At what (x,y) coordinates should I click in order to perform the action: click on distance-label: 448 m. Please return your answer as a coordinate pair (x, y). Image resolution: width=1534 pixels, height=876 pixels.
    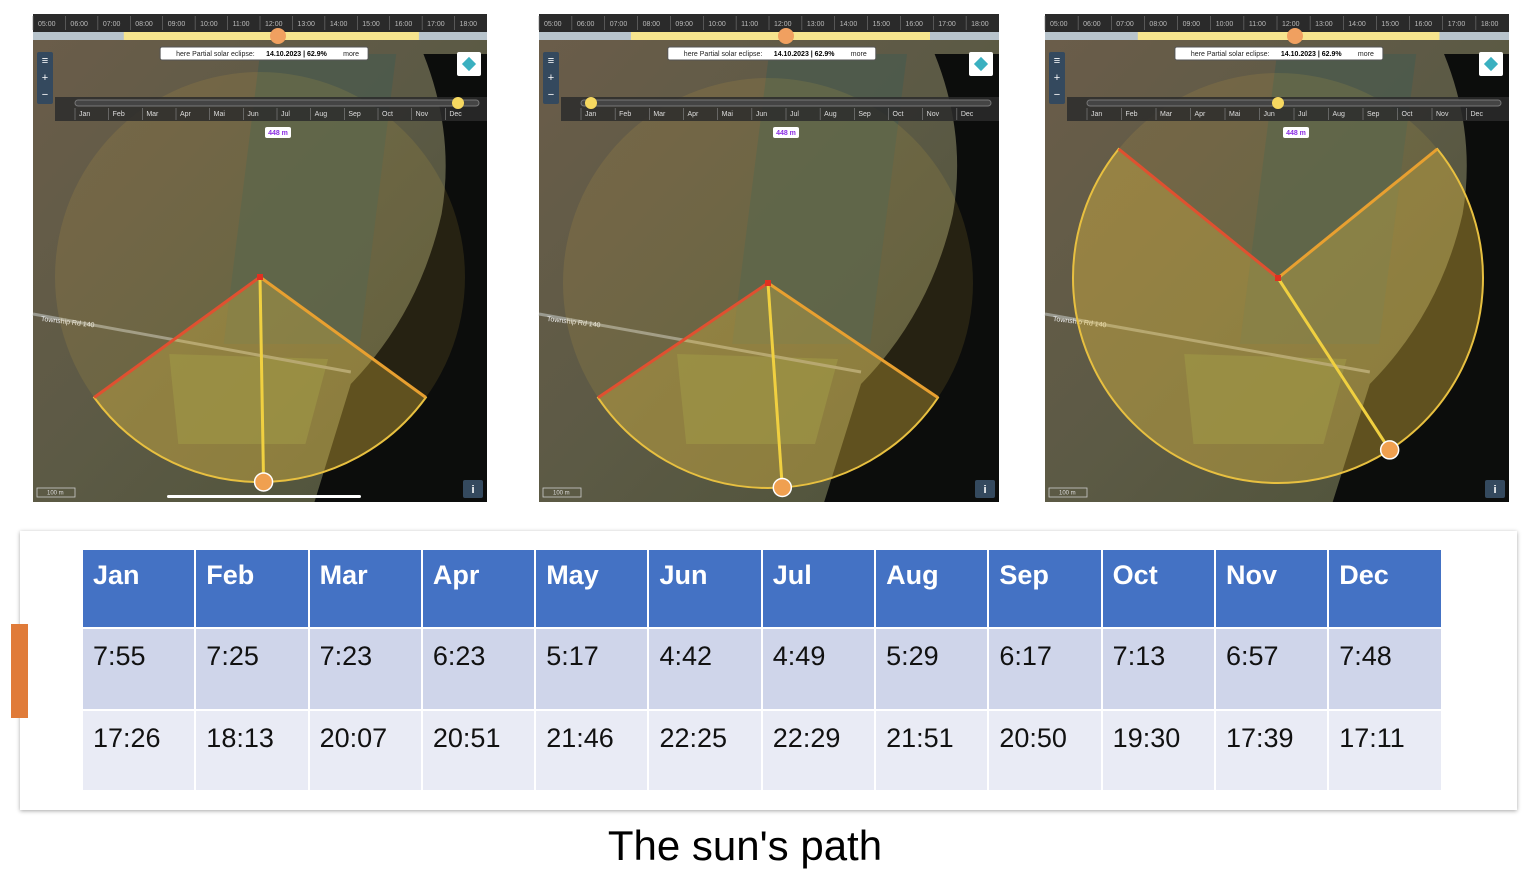
    Looking at the image, I should click on (278, 133).